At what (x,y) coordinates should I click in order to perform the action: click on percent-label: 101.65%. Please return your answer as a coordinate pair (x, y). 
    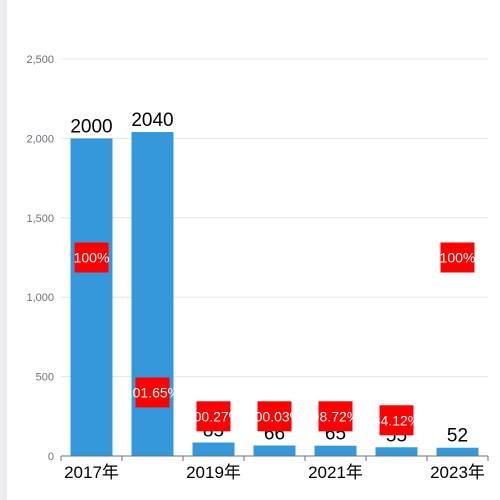
    Looking at the image, I should click on (152, 392).